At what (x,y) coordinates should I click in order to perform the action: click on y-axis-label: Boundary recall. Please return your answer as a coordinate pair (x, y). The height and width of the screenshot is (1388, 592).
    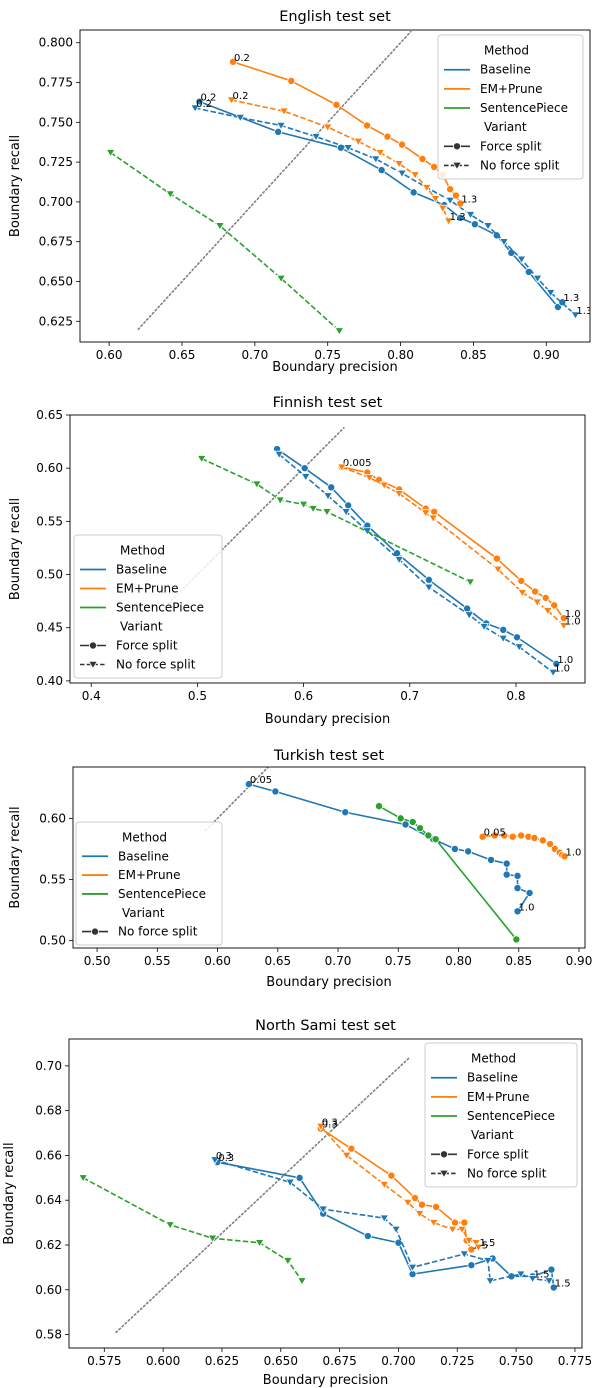
    Looking at the image, I should click on (15, 857).